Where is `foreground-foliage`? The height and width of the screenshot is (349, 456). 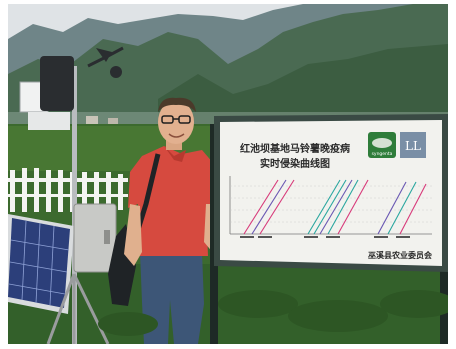 foreground-foliage is located at coordinates (273, 313).